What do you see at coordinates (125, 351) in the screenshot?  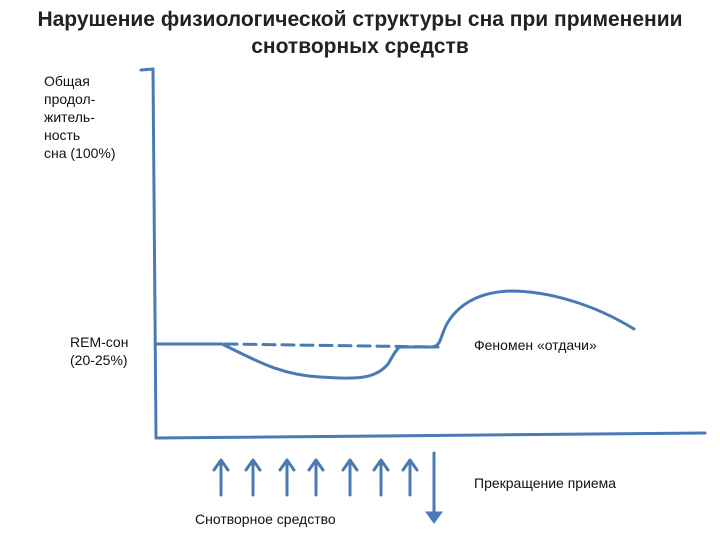 I see `rem-sleep-label: REM-сон (20-25%)` at bounding box center [125, 351].